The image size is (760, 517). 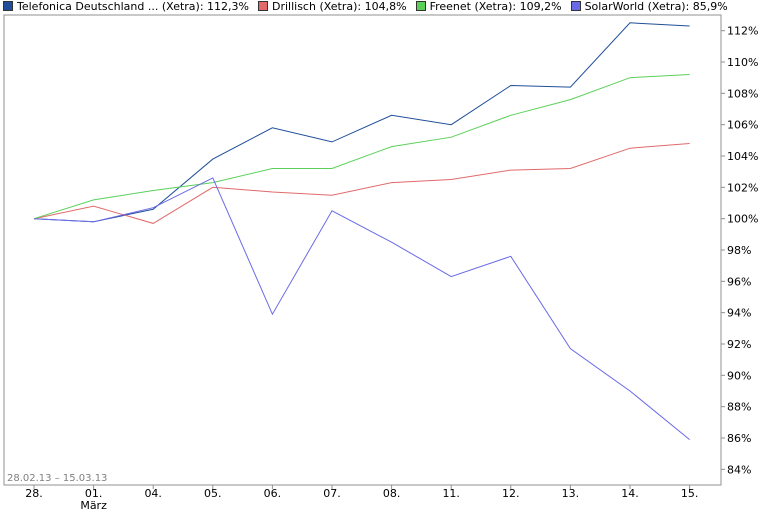 What do you see at coordinates (361, 498) in the screenshot?
I see `x-axis: 28. 01.März 04. 05. 06. 07. 08. 11. 12. 13. 14. 15.` at bounding box center [361, 498].